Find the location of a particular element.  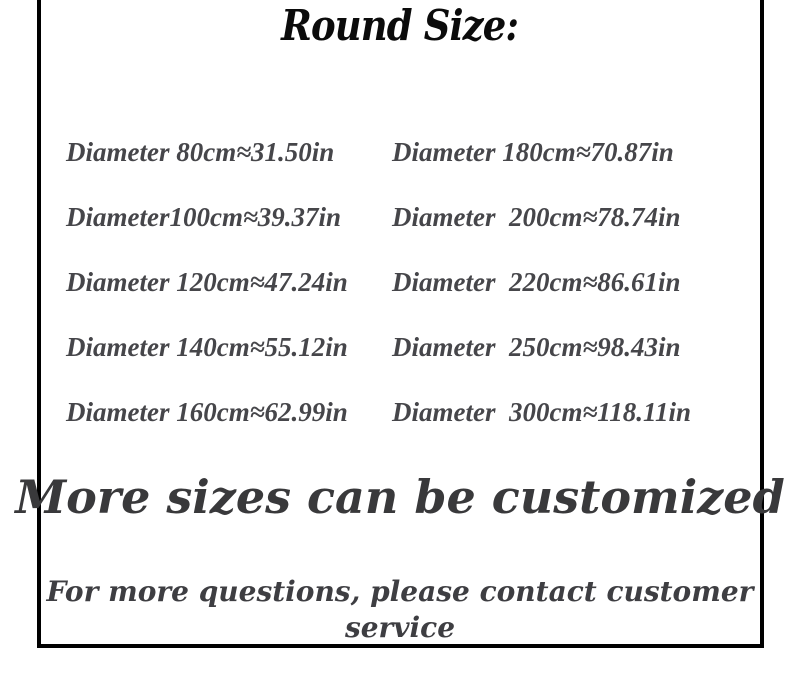

size-cell-left: Diameter 160cm≈62.99in is located at coordinates (207, 412).